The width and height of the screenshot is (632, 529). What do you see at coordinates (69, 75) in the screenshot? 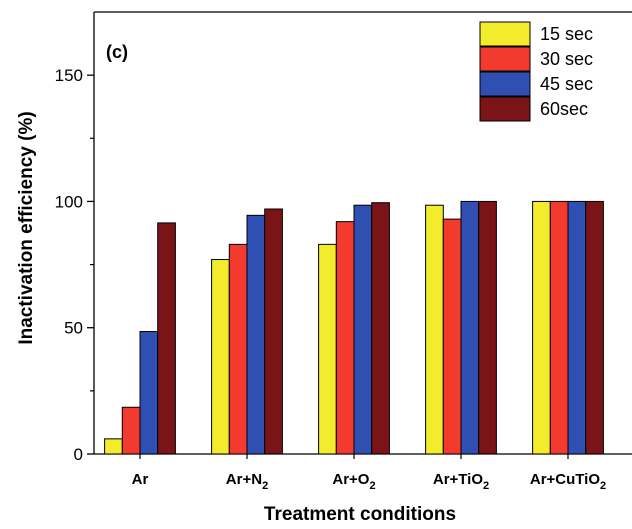
I see `y-tick-label: 150` at bounding box center [69, 75].